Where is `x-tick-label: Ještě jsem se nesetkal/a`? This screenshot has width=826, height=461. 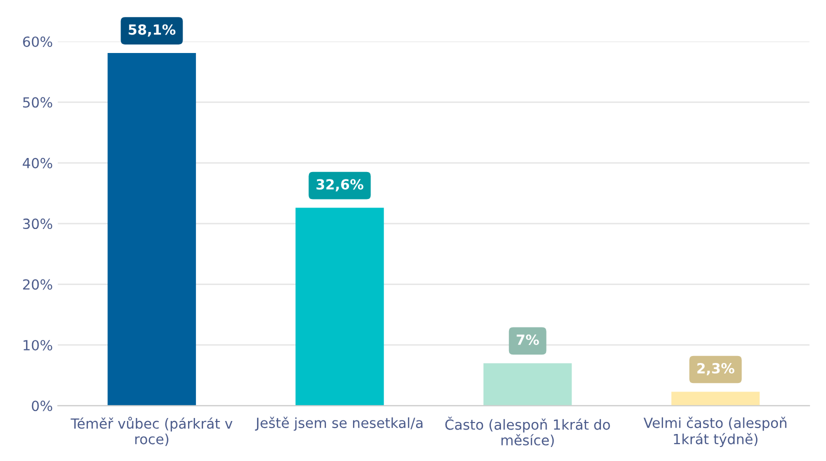 x-tick-label: Ještě jsem se nesetkal/a is located at coordinates (338, 423).